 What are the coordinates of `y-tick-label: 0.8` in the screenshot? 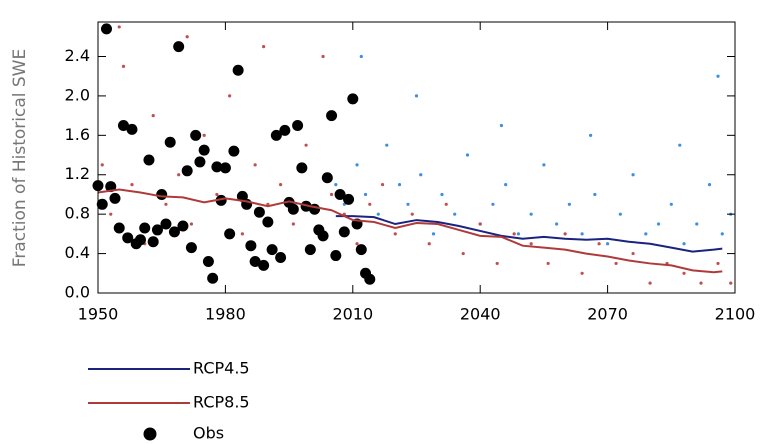 It's located at (77, 213).